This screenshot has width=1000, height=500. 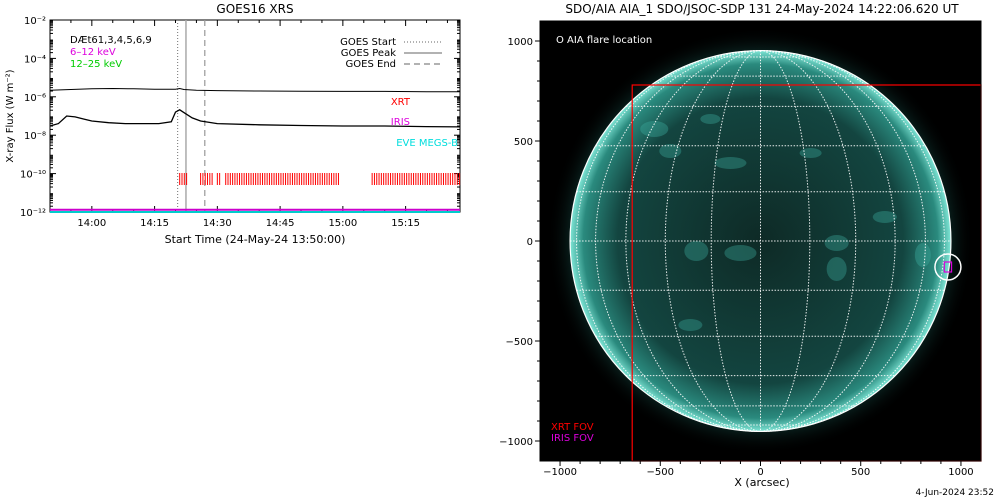 What do you see at coordinates (91, 223) in the screenshot?
I see `x-tick-label: 14:00` at bounding box center [91, 223].